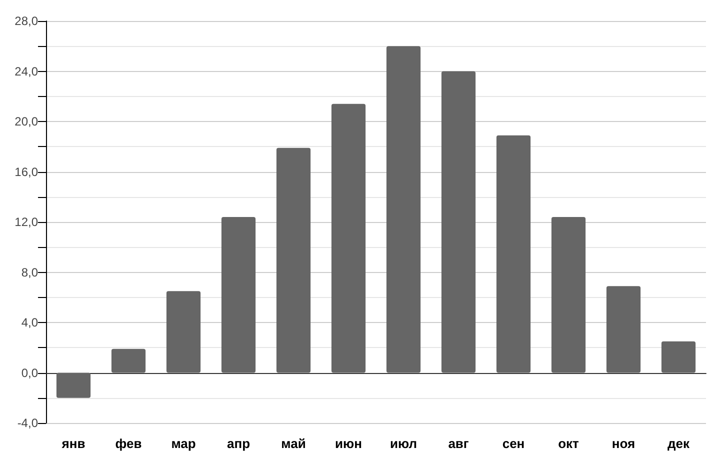 This screenshot has height=453, width=718. I want to click on y-tick-label: -4,0, so click(27, 423).